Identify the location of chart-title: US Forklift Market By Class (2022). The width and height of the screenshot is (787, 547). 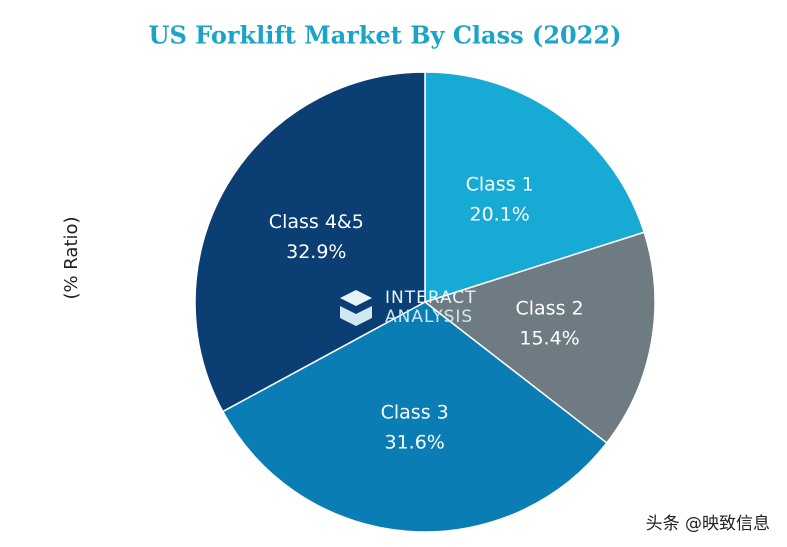
(385, 35).